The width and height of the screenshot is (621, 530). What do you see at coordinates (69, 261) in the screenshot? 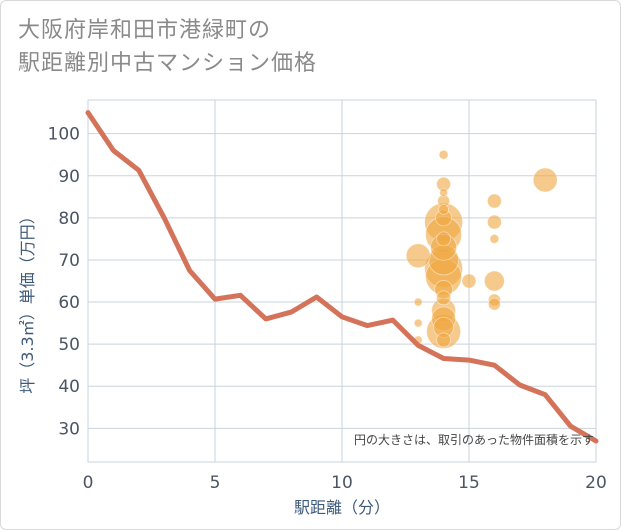
I see `y-tick-label: 70` at bounding box center [69, 261].